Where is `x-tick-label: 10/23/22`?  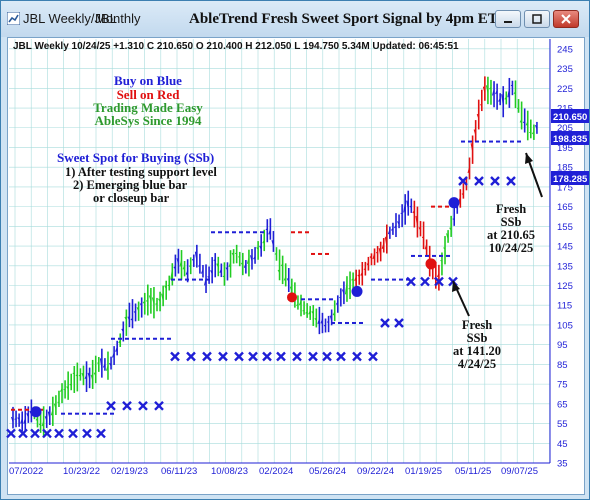 x-tick-label: 10/23/22 is located at coordinates (81, 471).